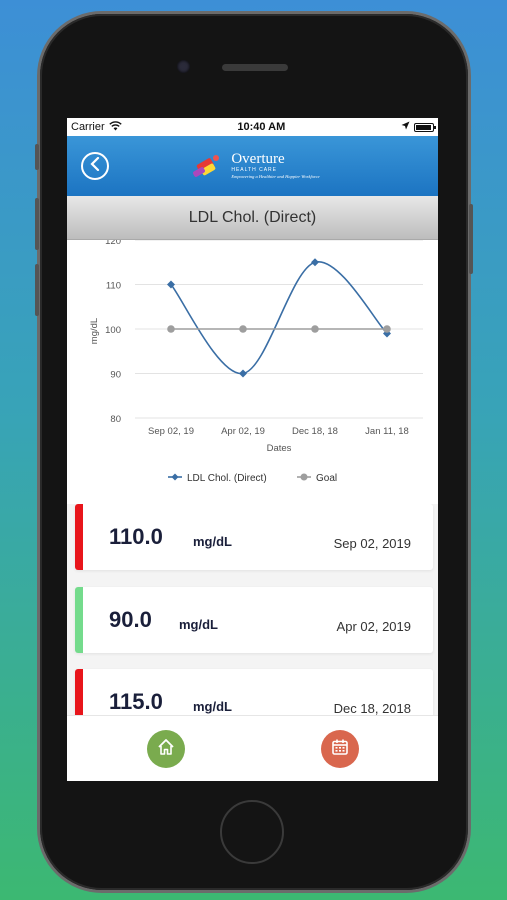 The height and width of the screenshot is (900, 507). What do you see at coordinates (37, 157) in the screenshot?
I see `mute-switch` at bounding box center [37, 157].